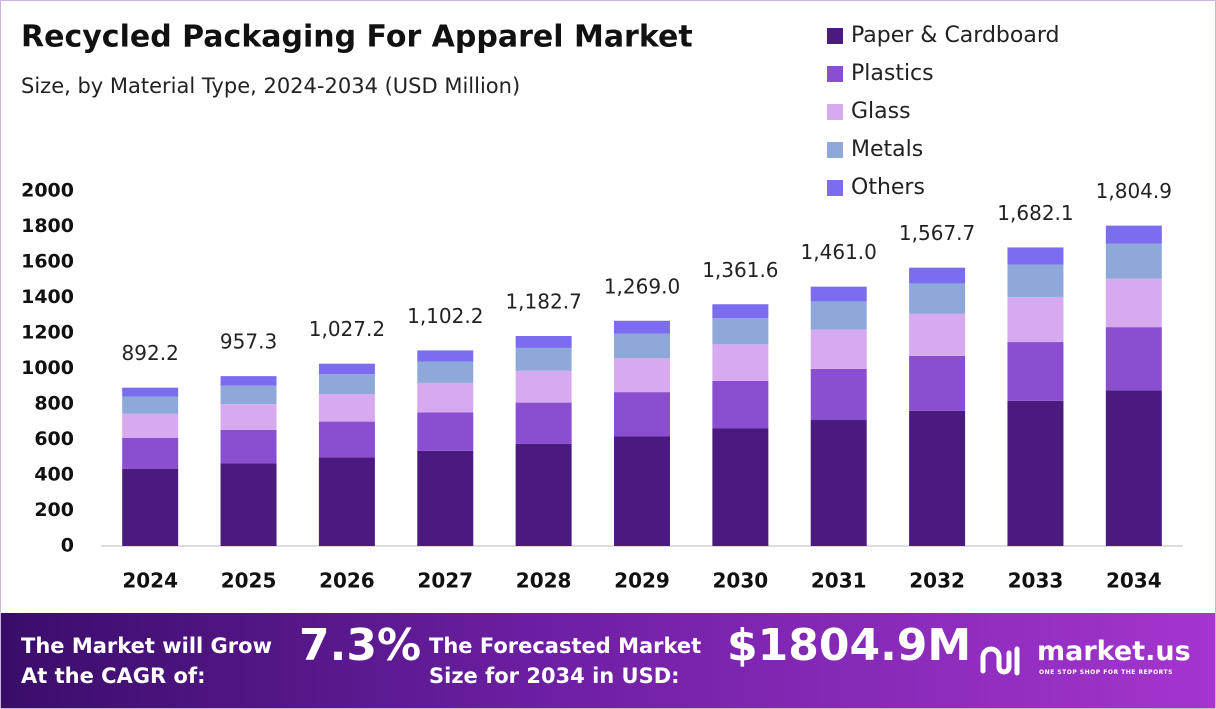 This screenshot has height=709, width=1216. What do you see at coordinates (47, 226) in the screenshot?
I see `y-tick-label: 1800` at bounding box center [47, 226].